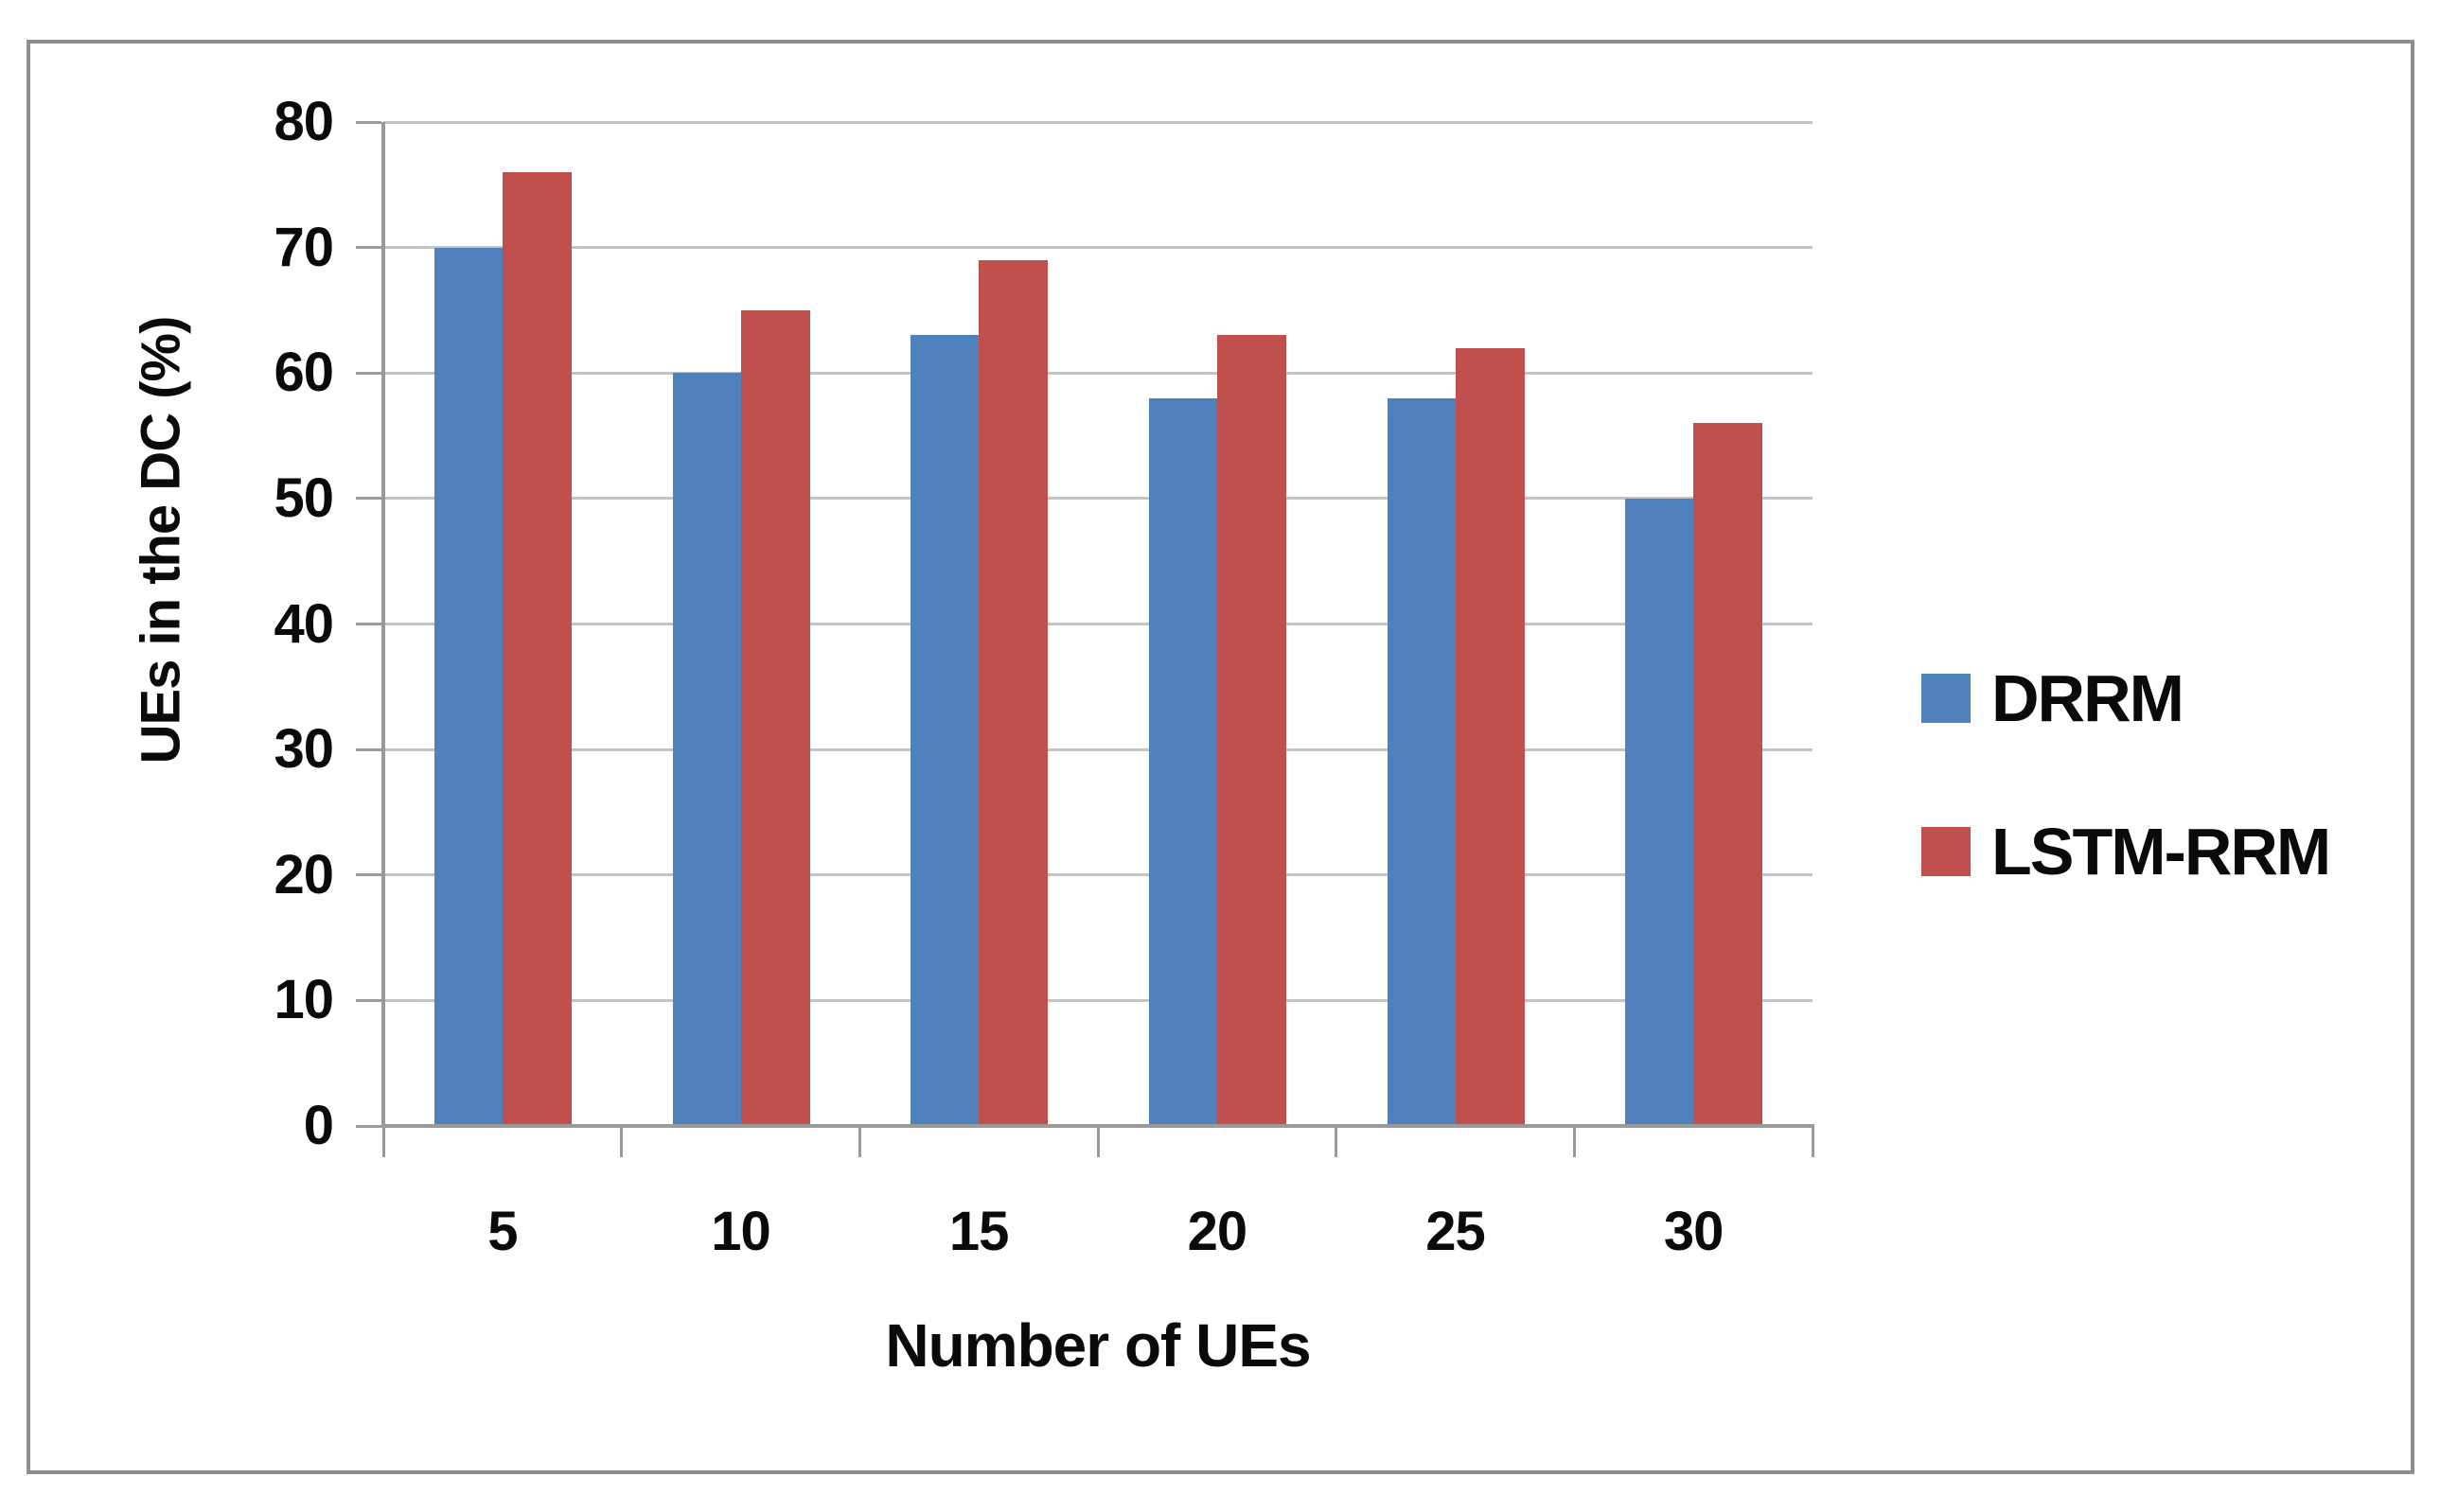 The height and width of the screenshot is (1512, 2458). I want to click on x-tick-label: 30, so click(1693, 1231).